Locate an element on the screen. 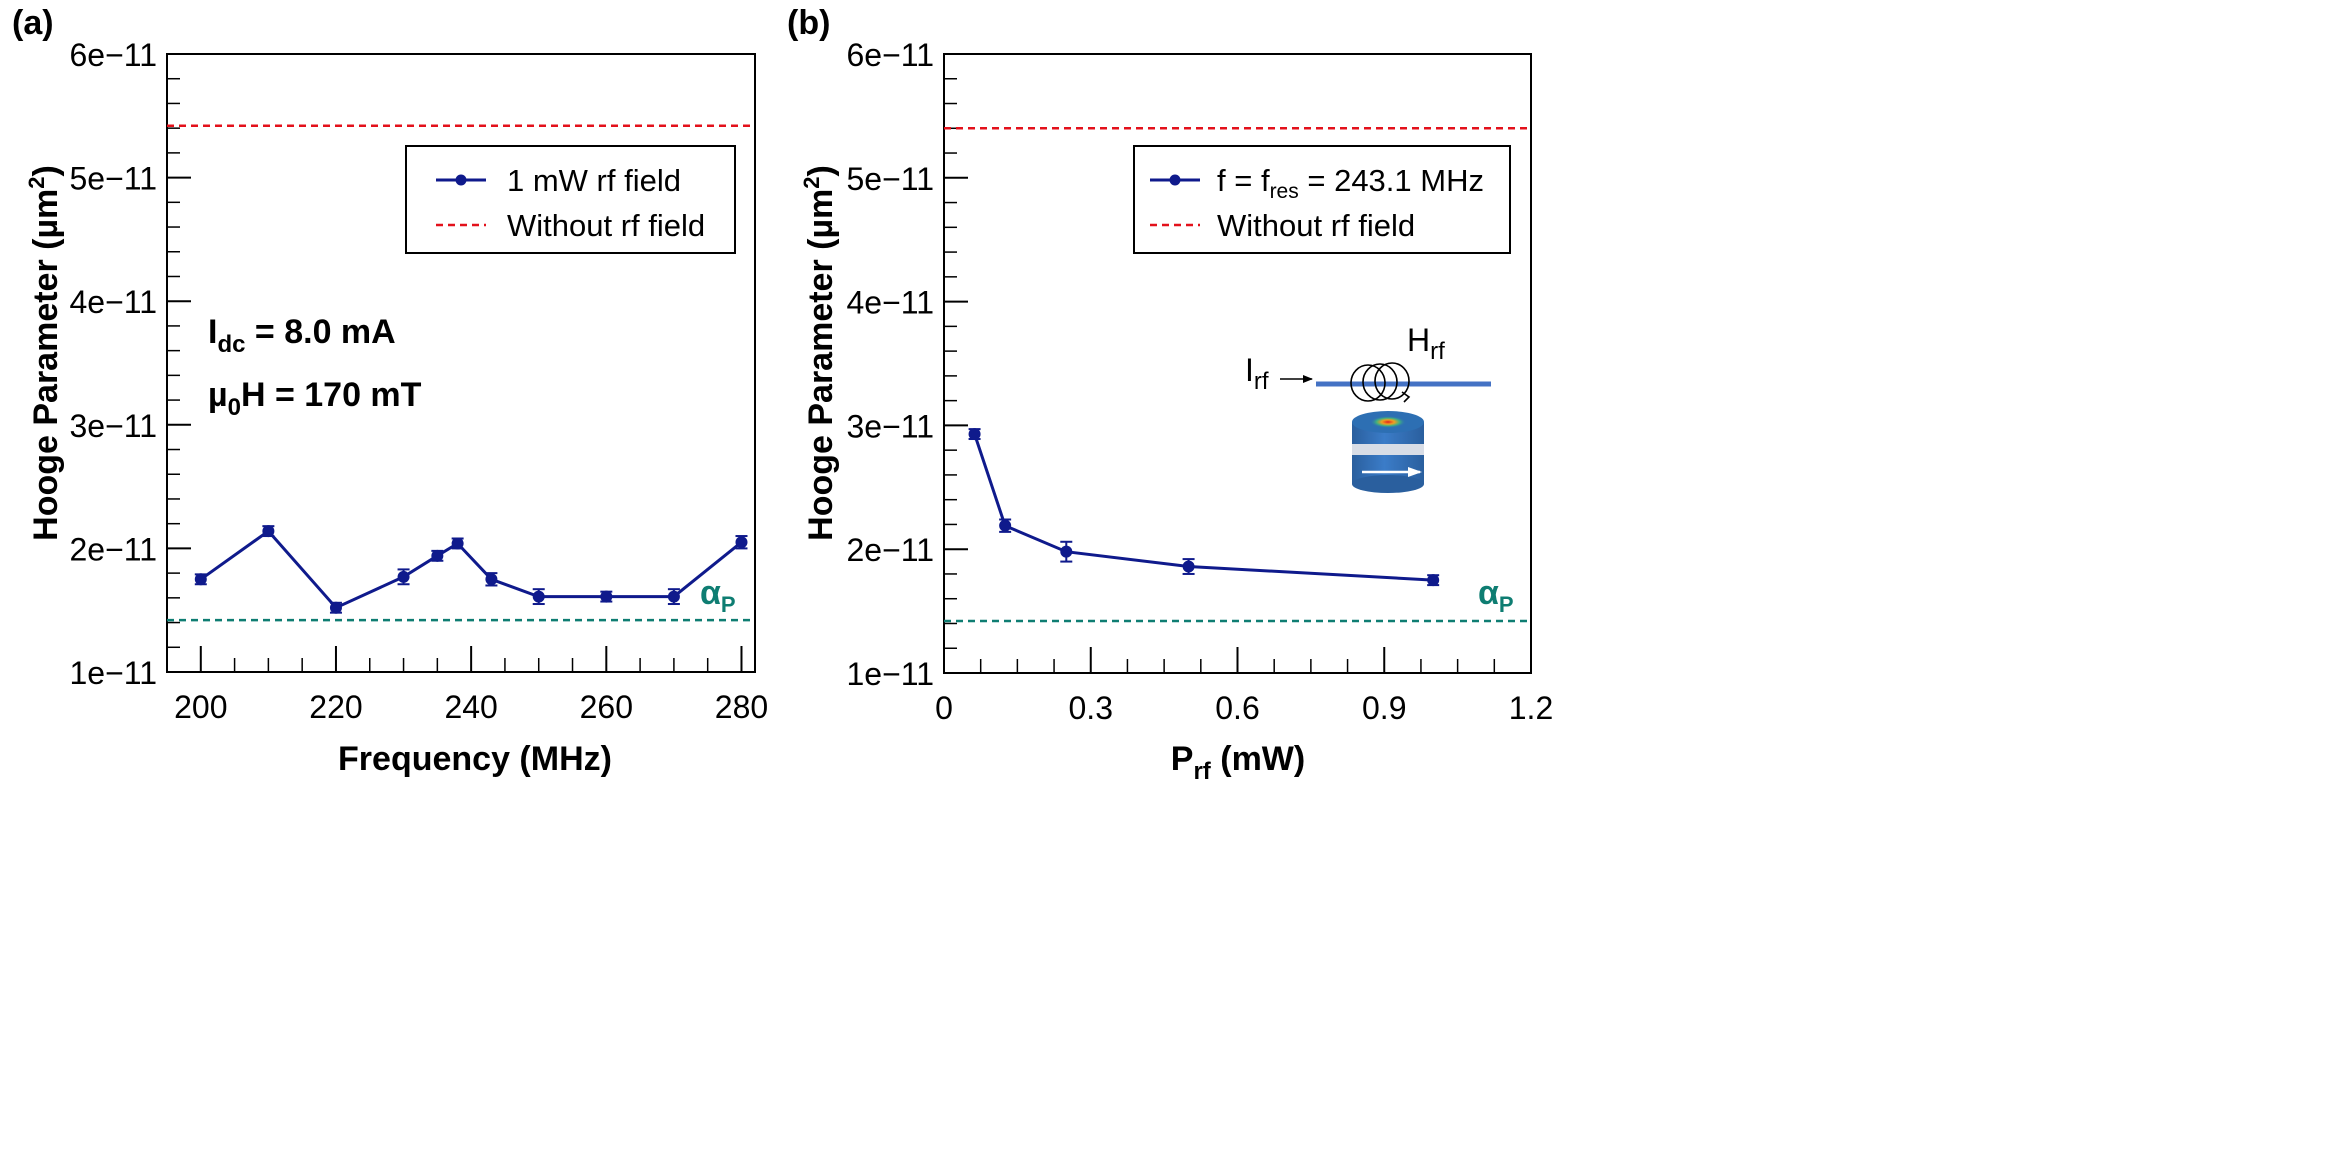 This screenshot has height=1168, width=2347. x-tick-label: 220 is located at coordinates (335, 707).